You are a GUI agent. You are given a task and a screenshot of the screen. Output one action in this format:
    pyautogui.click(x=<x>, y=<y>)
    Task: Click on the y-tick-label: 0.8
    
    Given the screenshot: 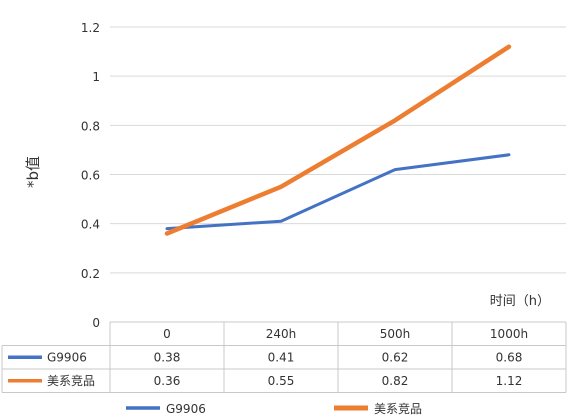 What is the action you would take?
    pyautogui.click(x=90, y=126)
    